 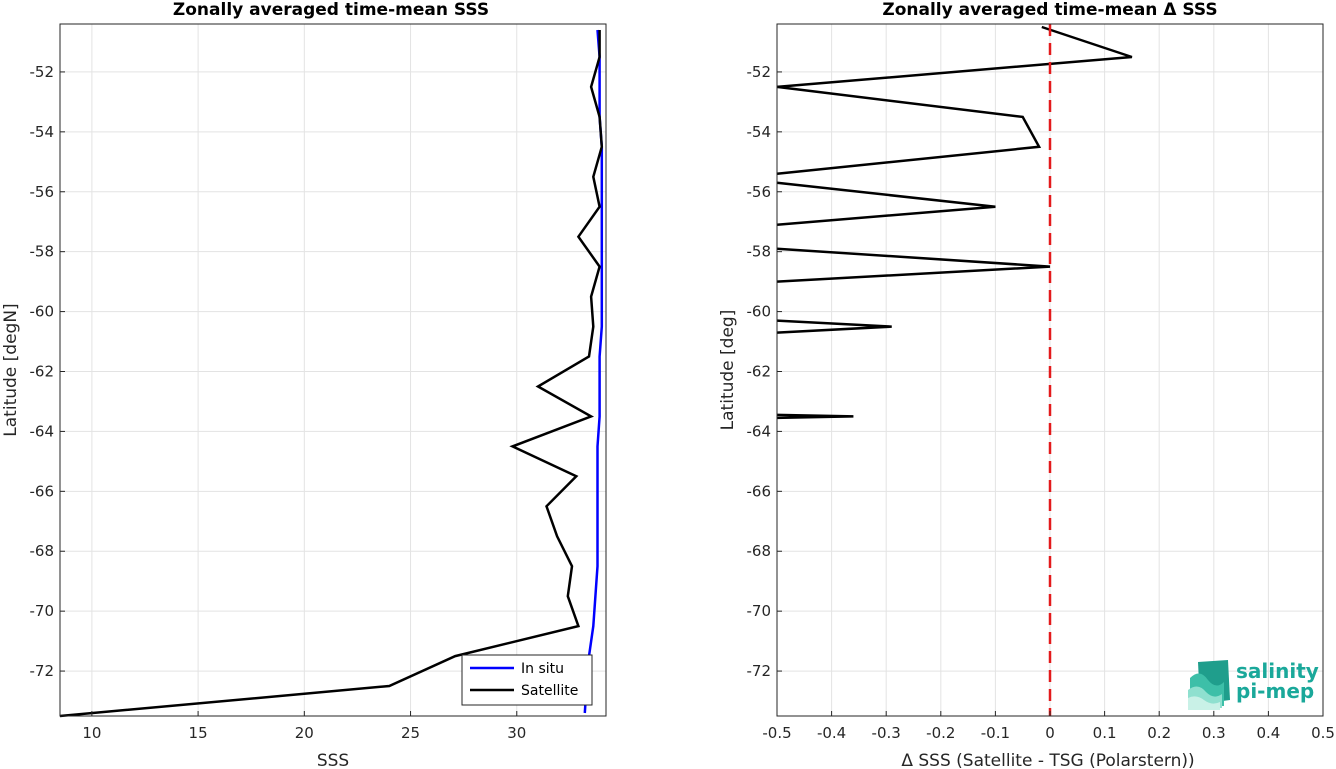 I want to click on logo-word-salinity: salinity, so click(x=1277, y=671).